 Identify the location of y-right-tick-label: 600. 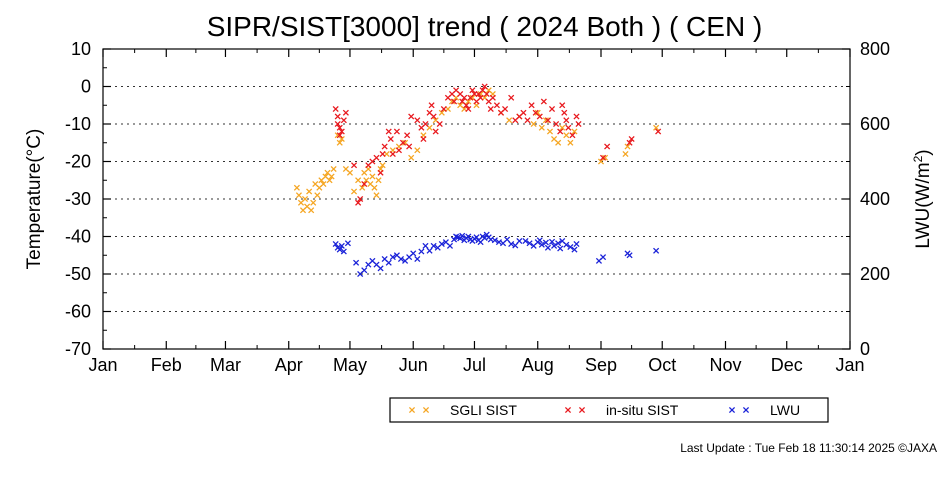
(875, 124).